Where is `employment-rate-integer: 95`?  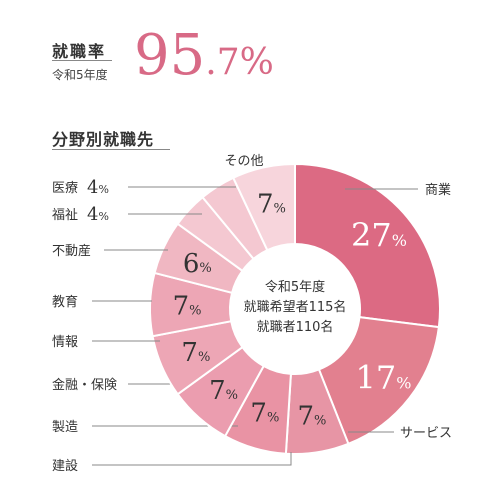 employment-rate-integer: 95 is located at coordinates (170, 55).